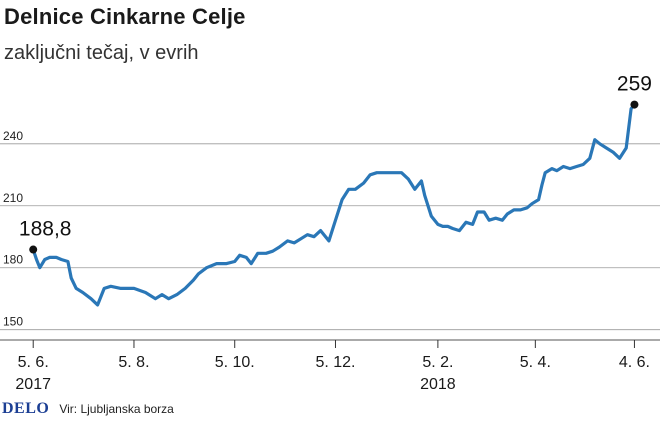 The width and height of the screenshot is (660, 424). What do you see at coordinates (33, 362) in the screenshot?
I see `x-tick-label: 5. 6.` at bounding box center [33, 362].